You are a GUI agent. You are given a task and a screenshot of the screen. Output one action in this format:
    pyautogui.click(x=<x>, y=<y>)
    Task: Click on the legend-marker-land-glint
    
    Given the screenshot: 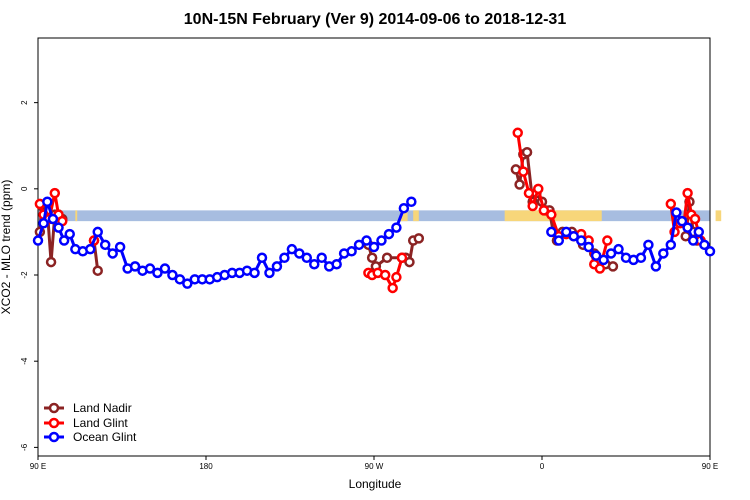 What is the action you would take?
    pyautogui.click(x=54, y=423)
    